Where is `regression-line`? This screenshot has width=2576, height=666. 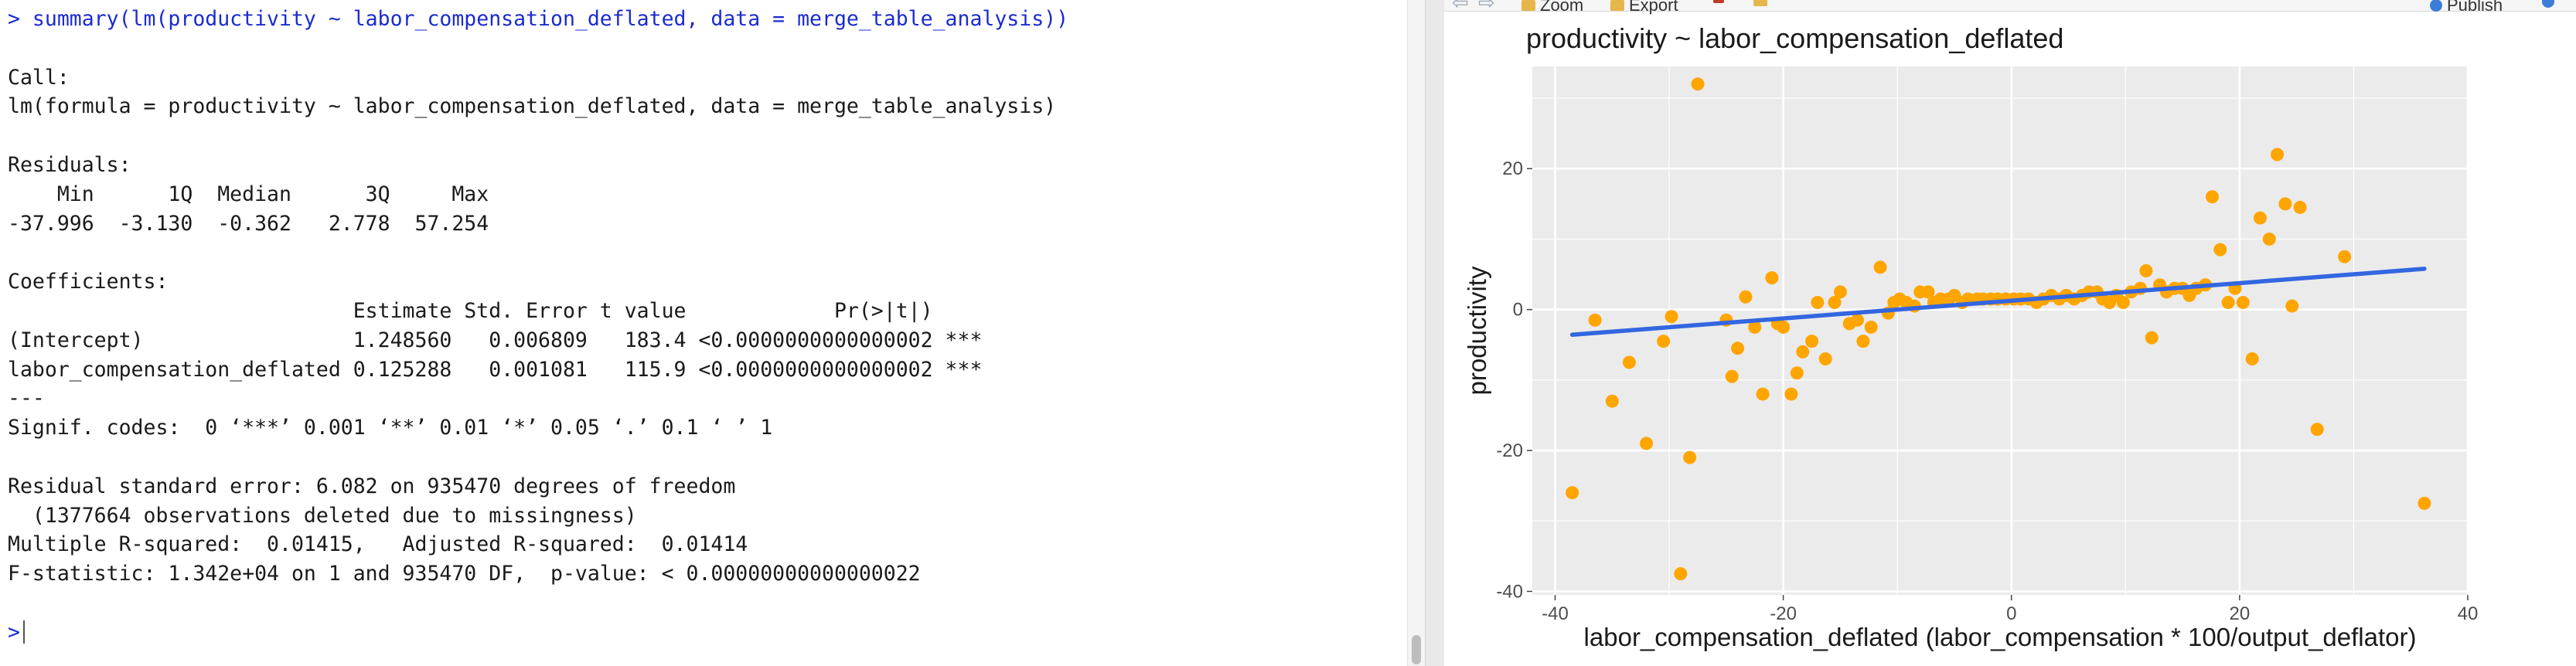
regression-line is located at coordinates (1998, 302).